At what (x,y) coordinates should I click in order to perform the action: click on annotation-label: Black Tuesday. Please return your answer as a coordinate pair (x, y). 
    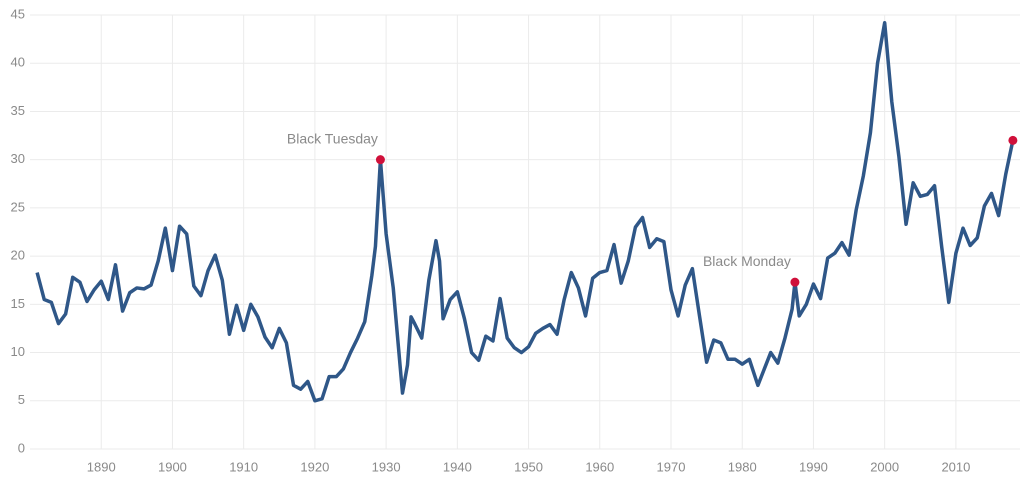
    Looking at the image, I should click on (332, 138).